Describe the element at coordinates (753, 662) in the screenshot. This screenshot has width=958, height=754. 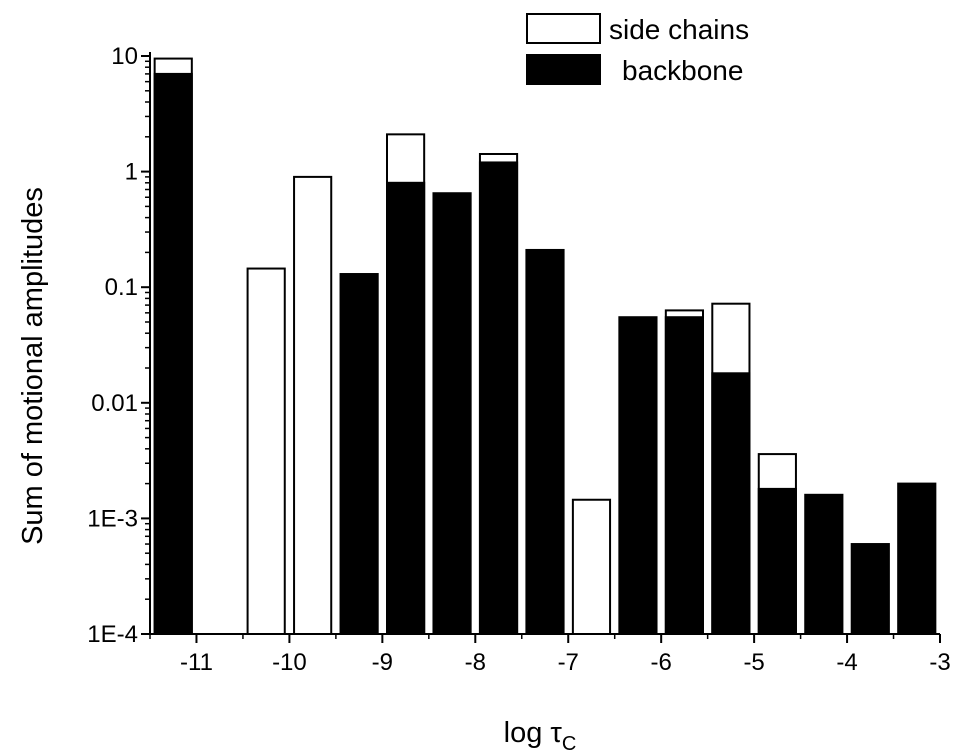
I see `x-tick-label: -5` at that location.